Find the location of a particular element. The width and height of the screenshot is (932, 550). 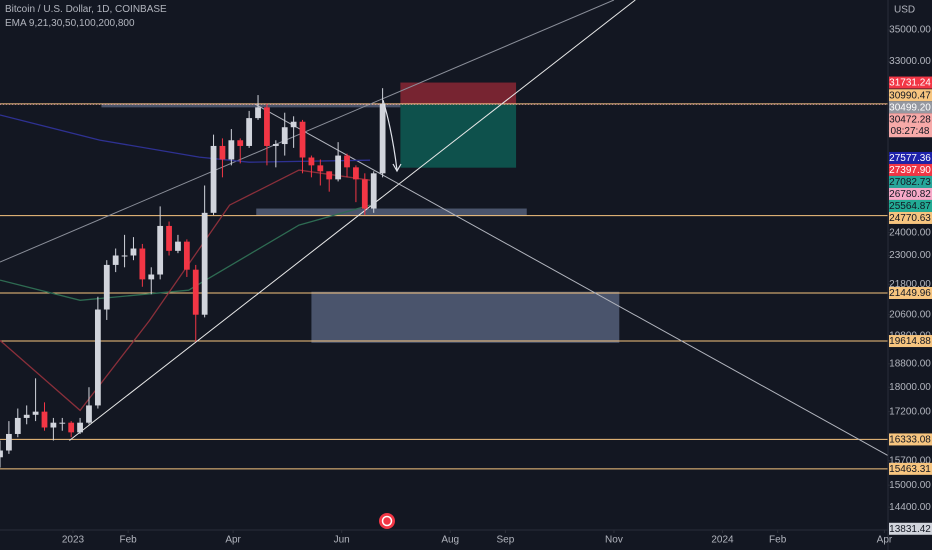

currency: USD is located at coordinates (904, 10).